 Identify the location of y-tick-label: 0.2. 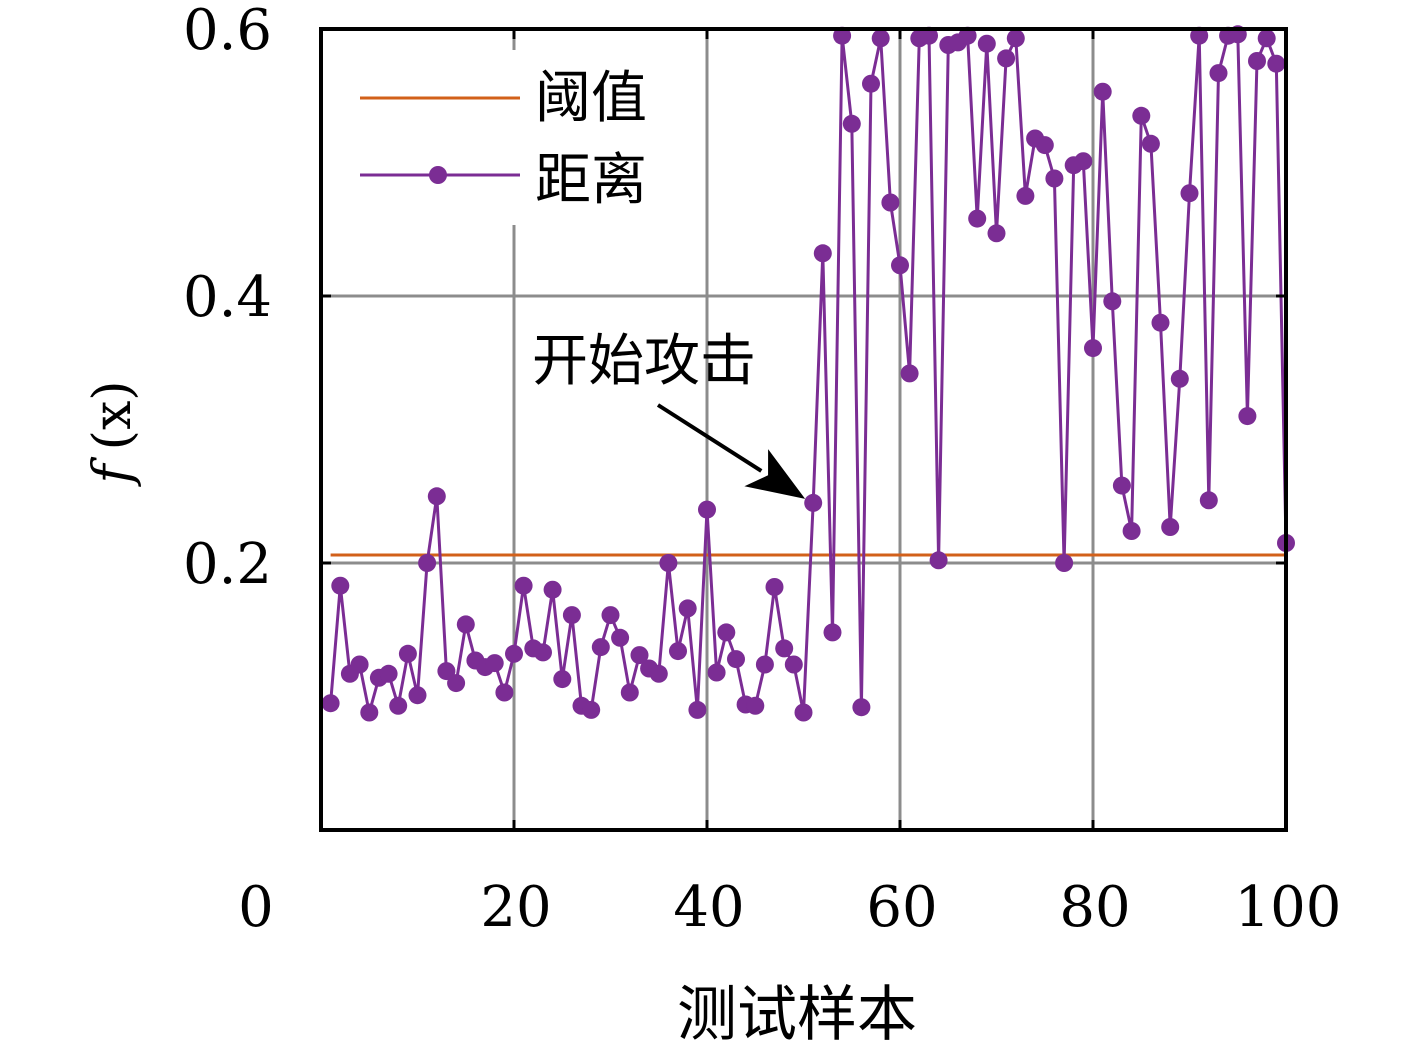
(227, 564).